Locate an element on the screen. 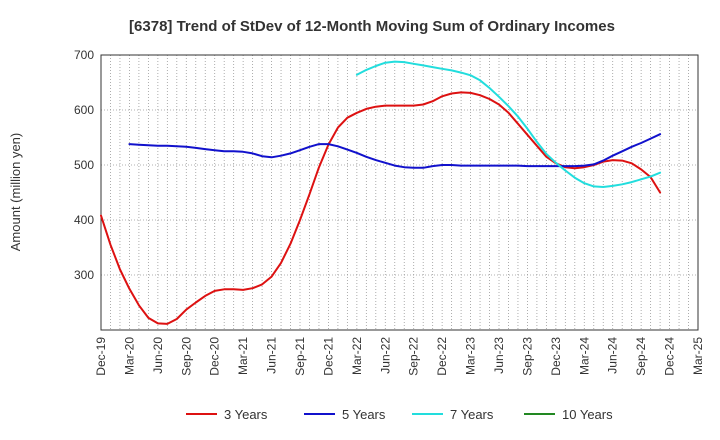 The height and width of the screenshot is (440, 720). x-tick-label: Dec-20 is located at coordinates (215, 356).